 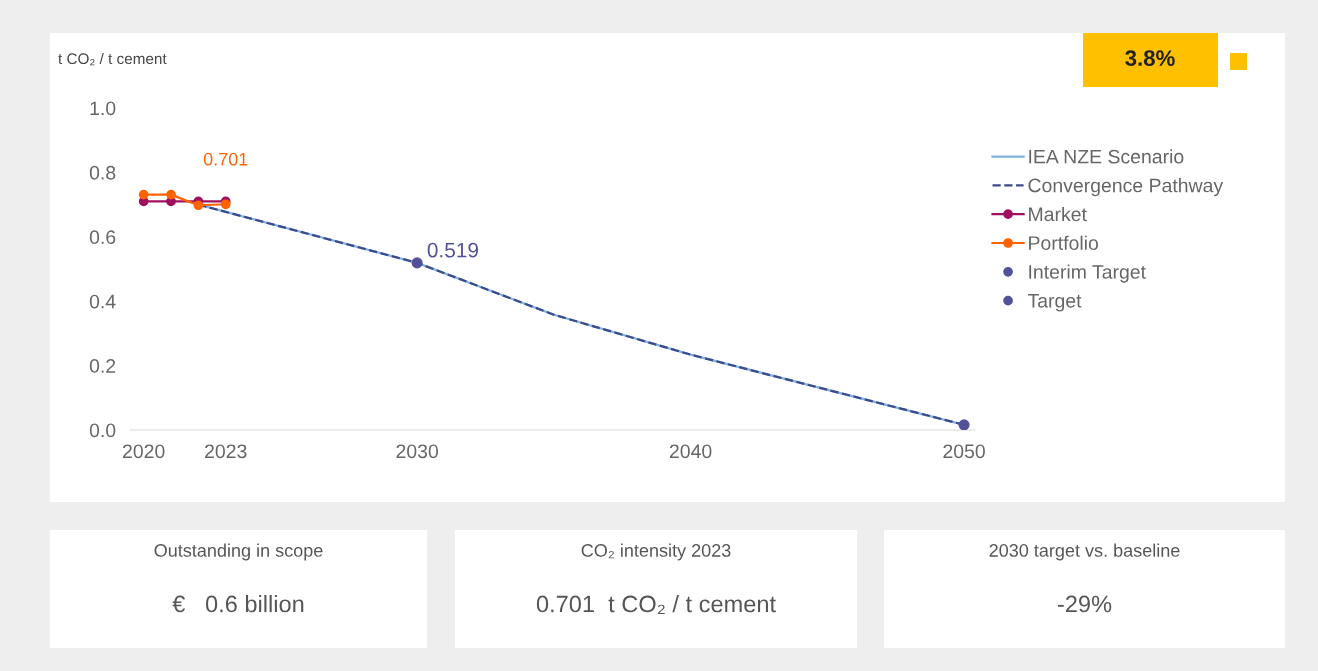 I want to click on x-tick-label: 2040, so click(x=690, y=451).